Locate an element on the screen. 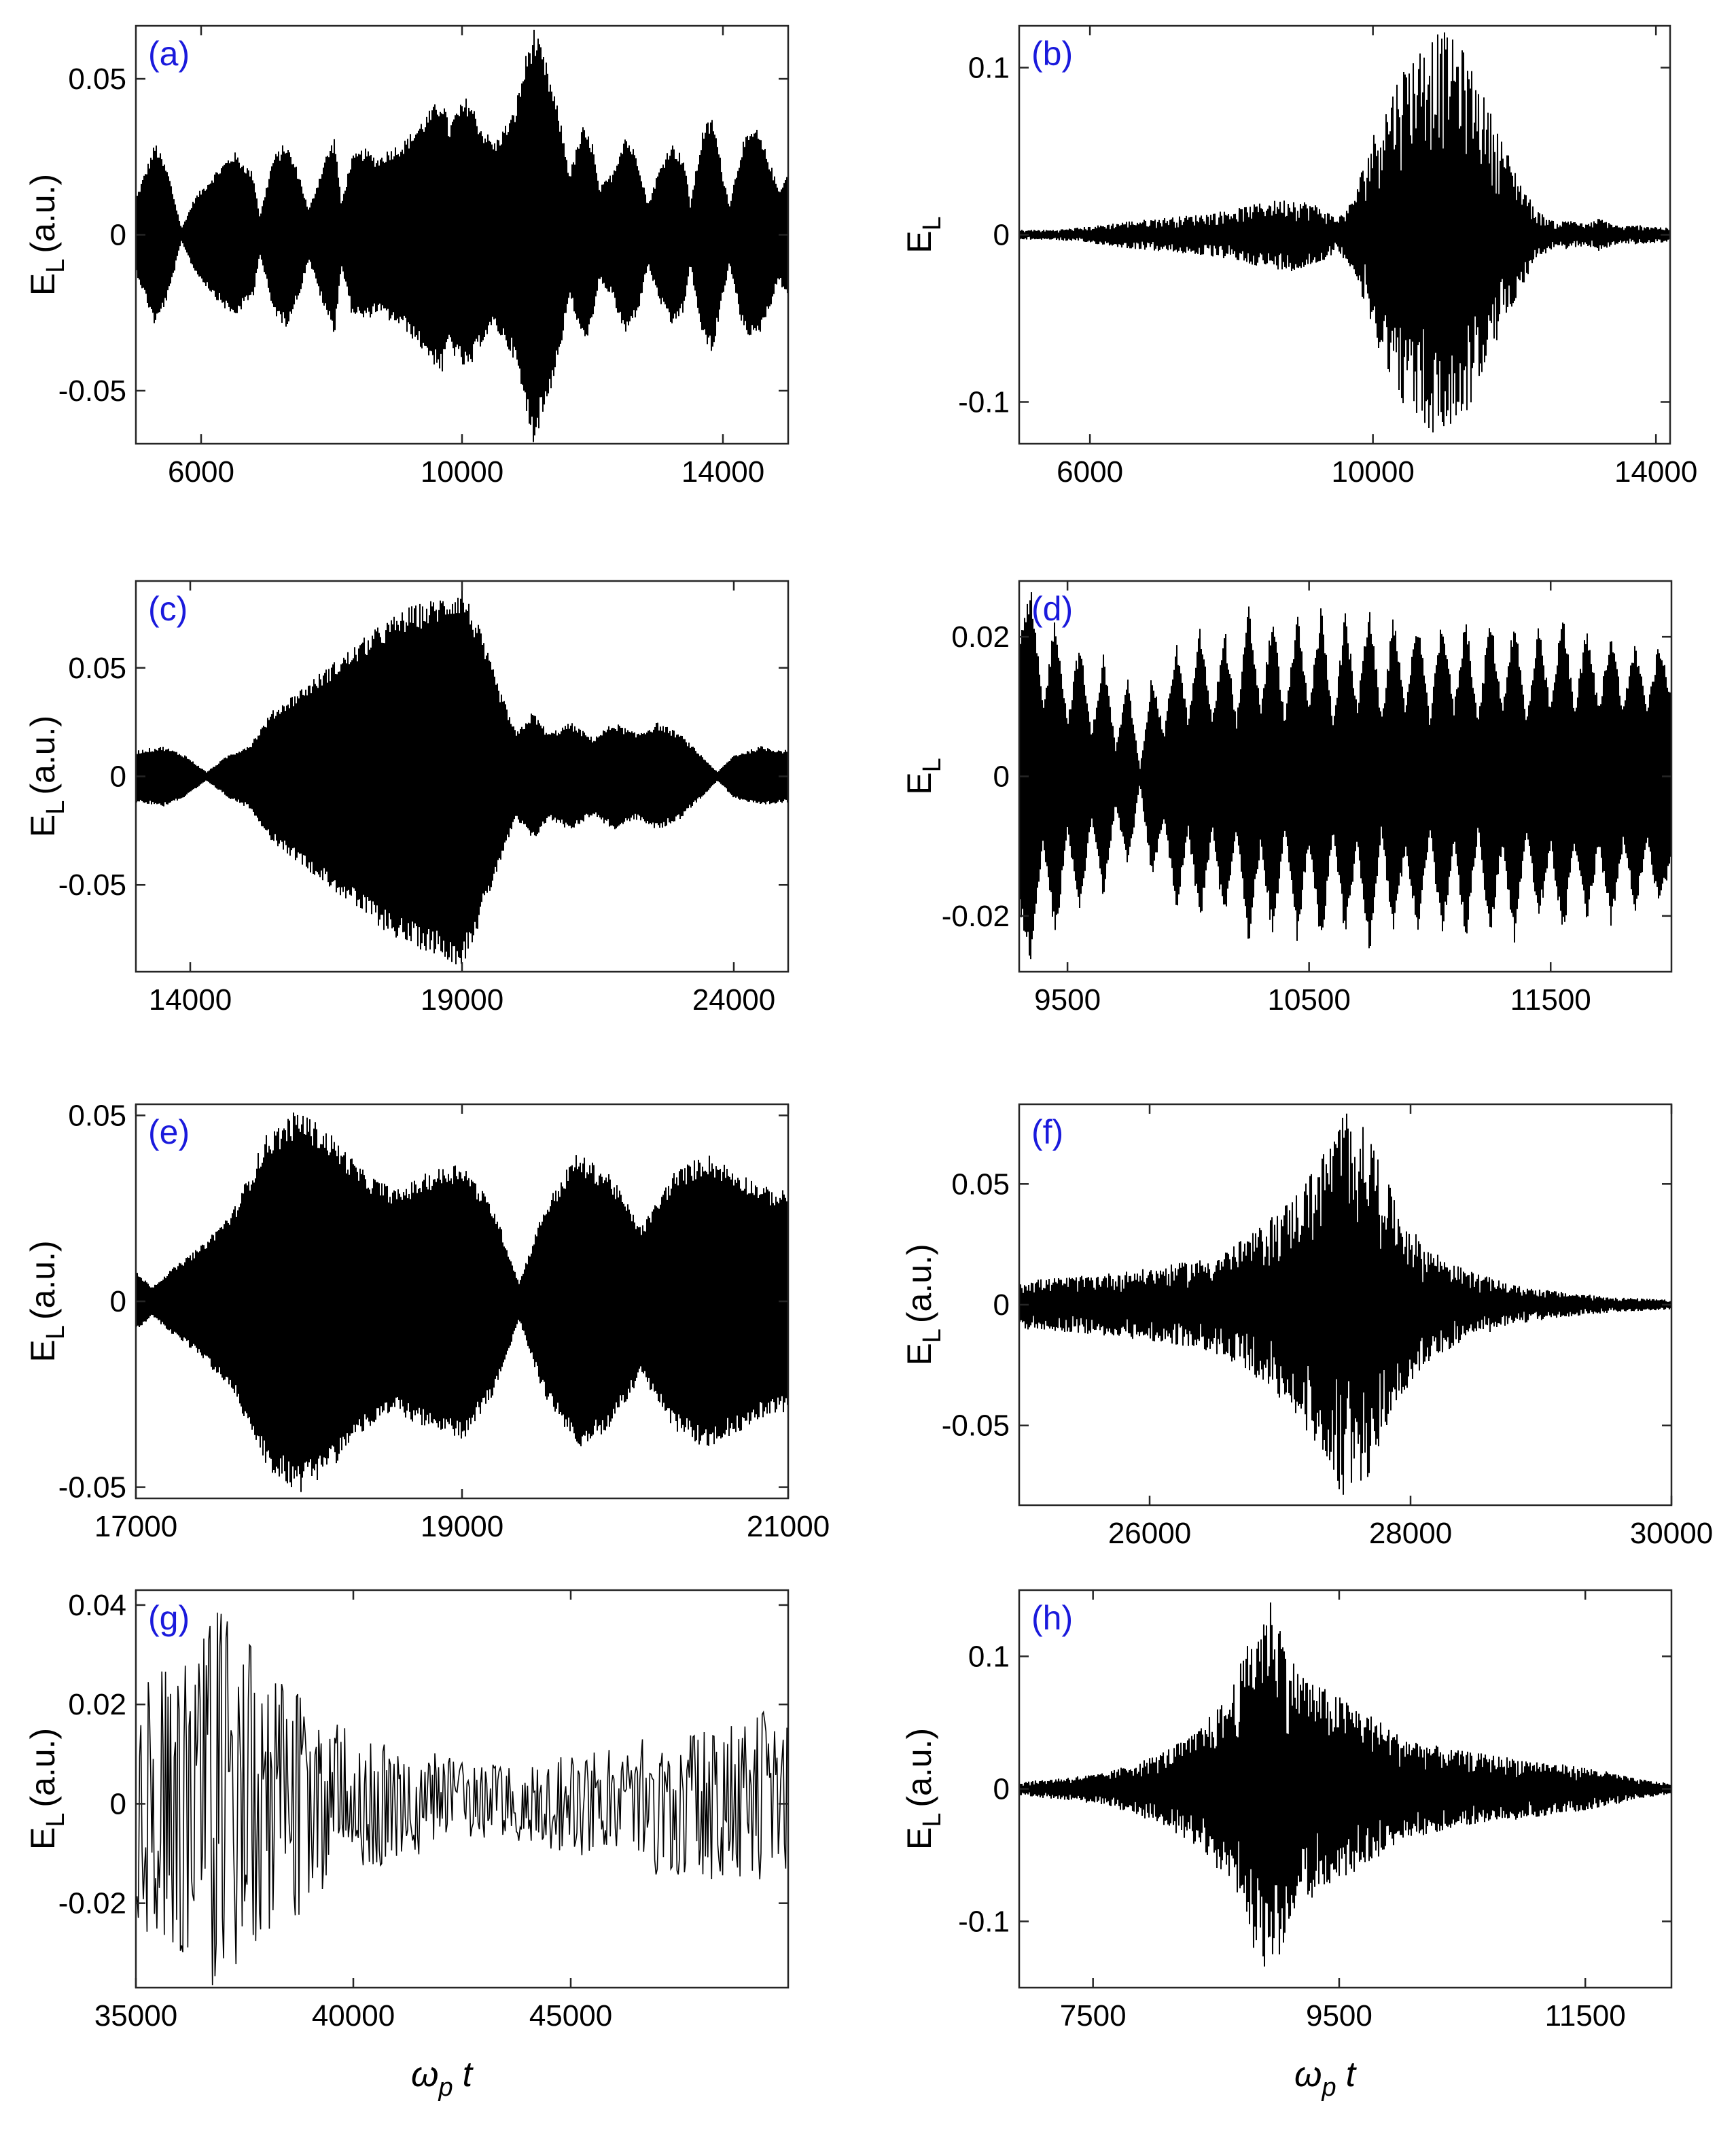  panel-label: (a) is located at coordinates (169, 54).